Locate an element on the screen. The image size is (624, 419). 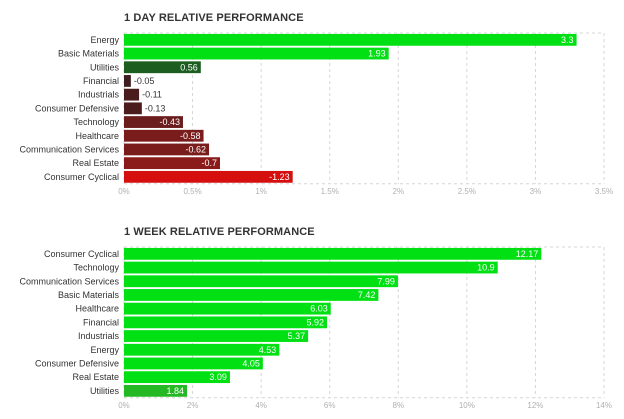
x-tick-label: 2.5% is located at coordinates (467, 191).